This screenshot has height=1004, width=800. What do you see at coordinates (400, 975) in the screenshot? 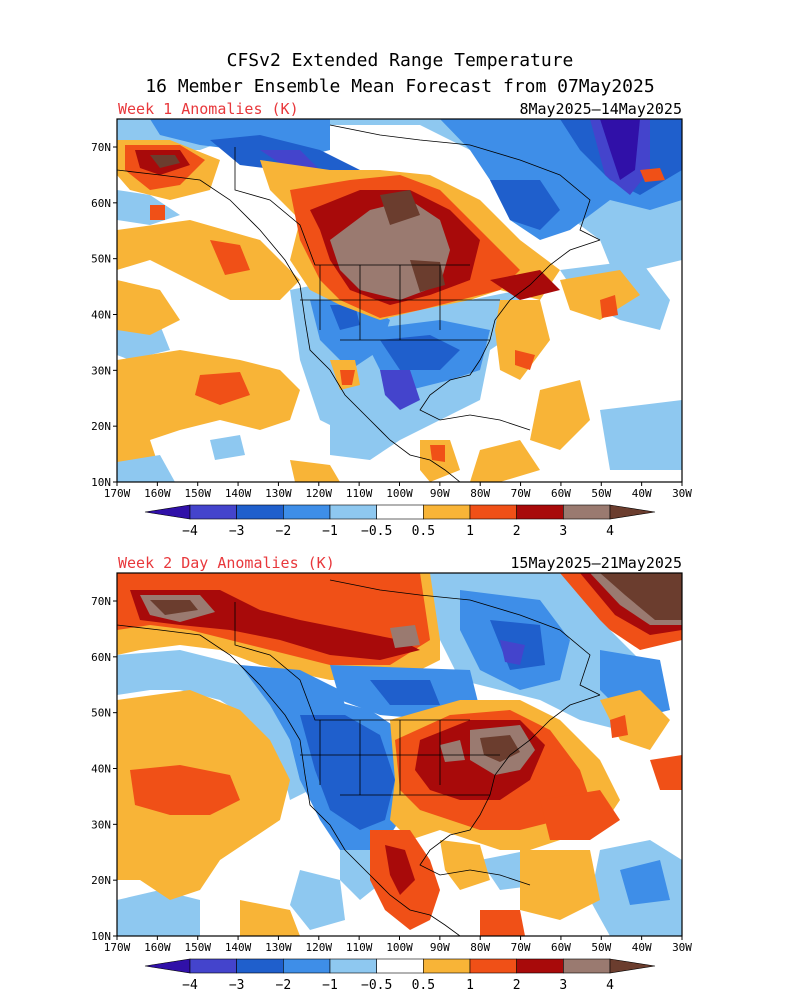
I see `week2-colorbar: −4 −3 −2 −1 −0.5 0.5 1 2 3 4` at bounding box center [400, 975].